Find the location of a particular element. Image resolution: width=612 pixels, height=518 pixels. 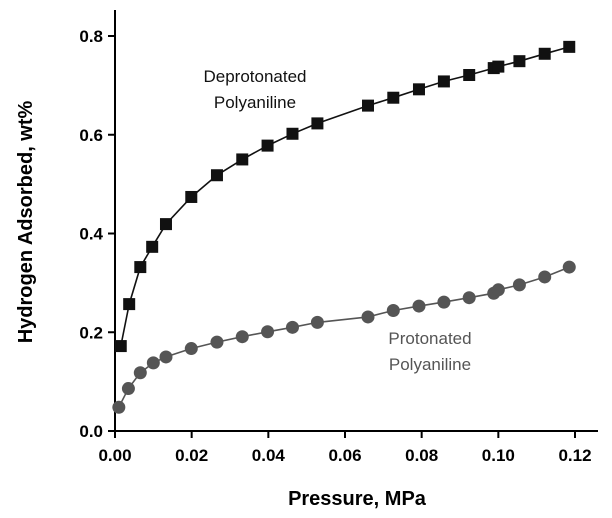

y-tick-label: 0.6 is located at coordinates (91, 135).